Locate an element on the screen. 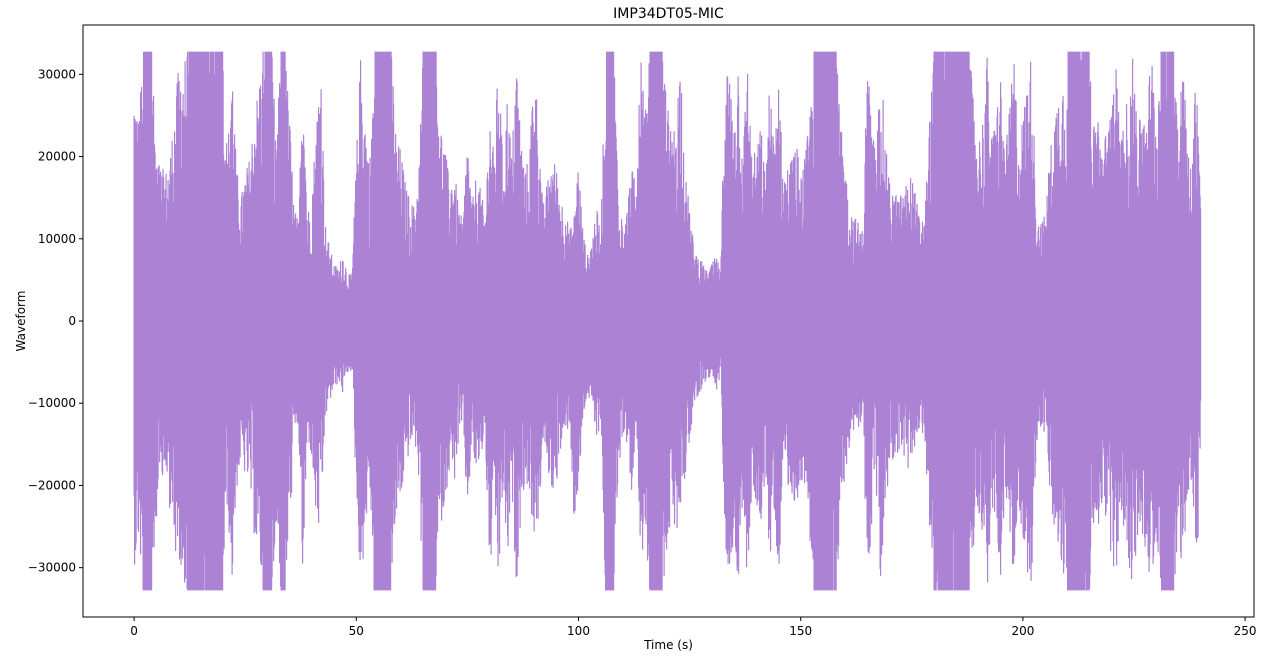  y-tick-label: 0 is located at coordinates (72, 321).